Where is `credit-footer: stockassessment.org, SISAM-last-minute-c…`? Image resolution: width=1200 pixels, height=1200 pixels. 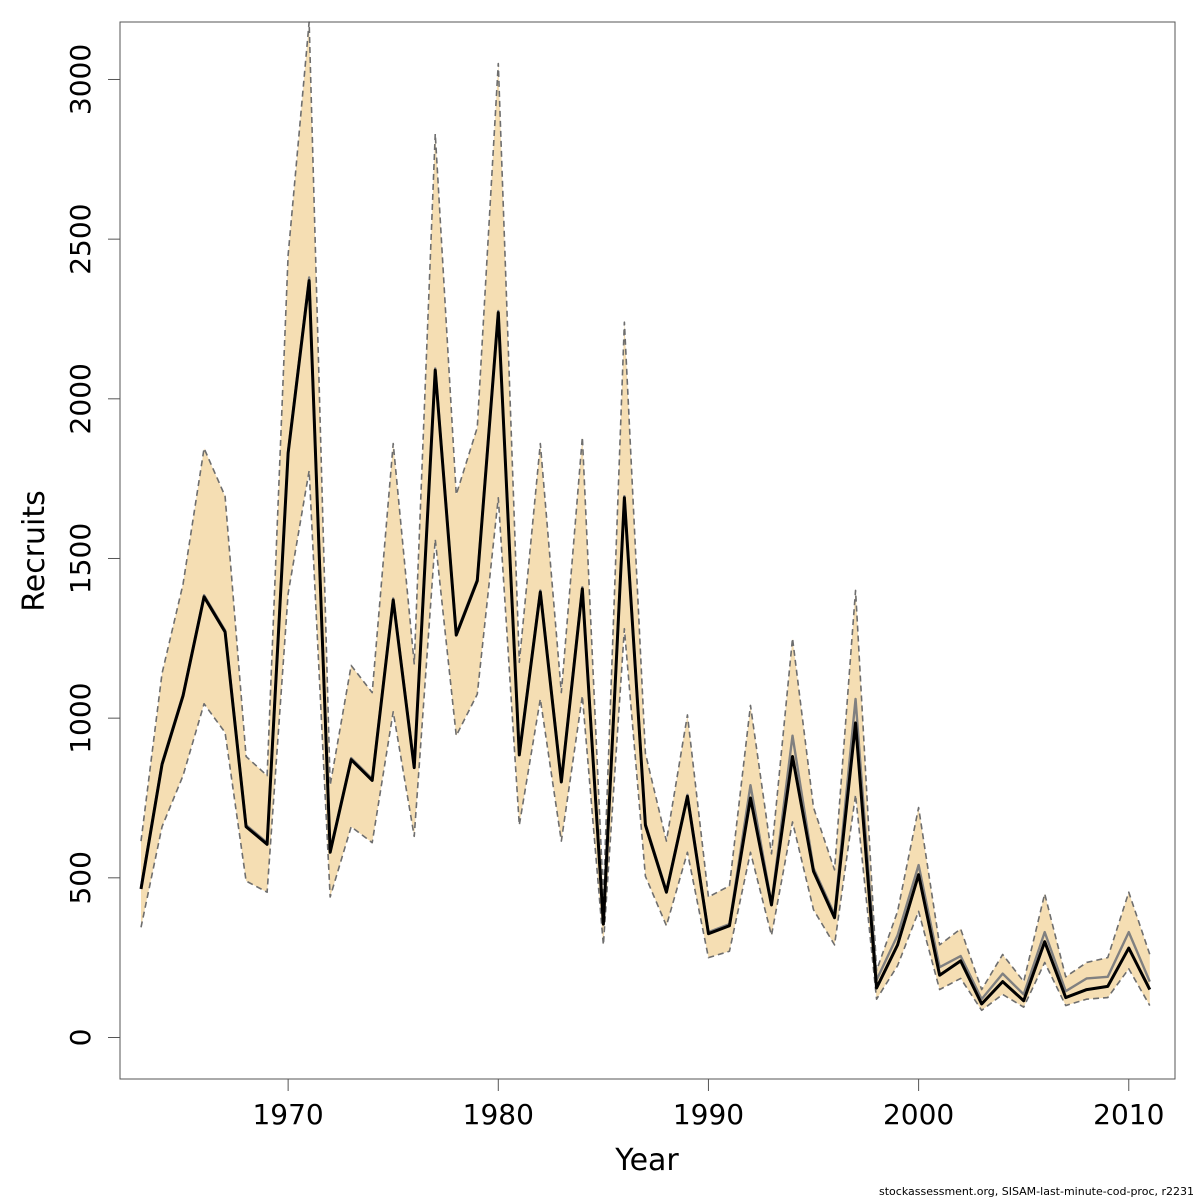 credit-footer: stockassessment.org, SISAM-last-minute-c… is located at coordinates (1036, 1191).